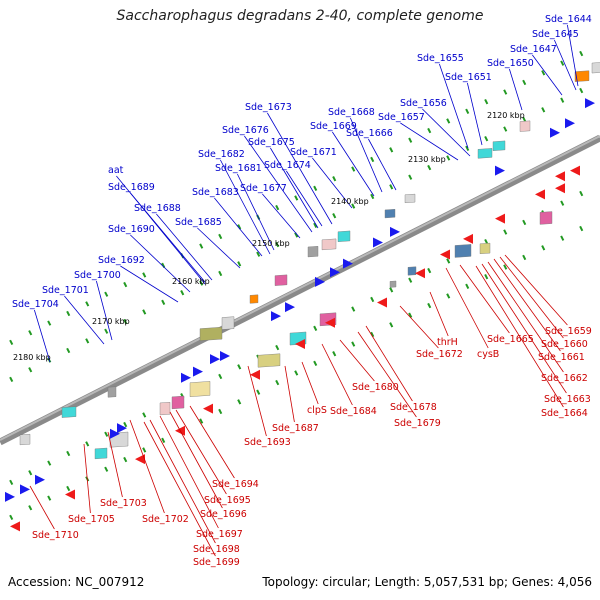  What do you see at coordinates (55, 535) in the screenshot?
I see `gene-label-bottom: Sde_1710` at bounding box center [55, 535].